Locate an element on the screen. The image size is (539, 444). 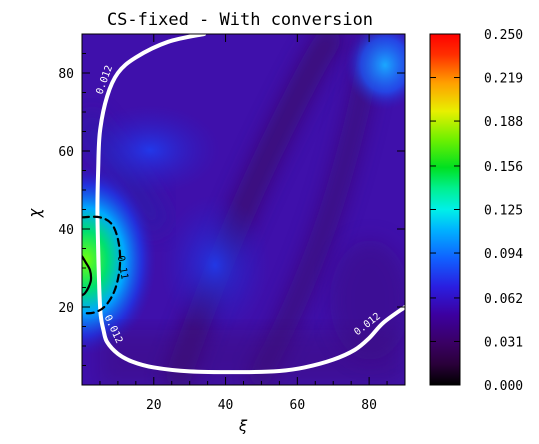
colorbar-tick-label: 0.125 is located at coordinates (503, 211).